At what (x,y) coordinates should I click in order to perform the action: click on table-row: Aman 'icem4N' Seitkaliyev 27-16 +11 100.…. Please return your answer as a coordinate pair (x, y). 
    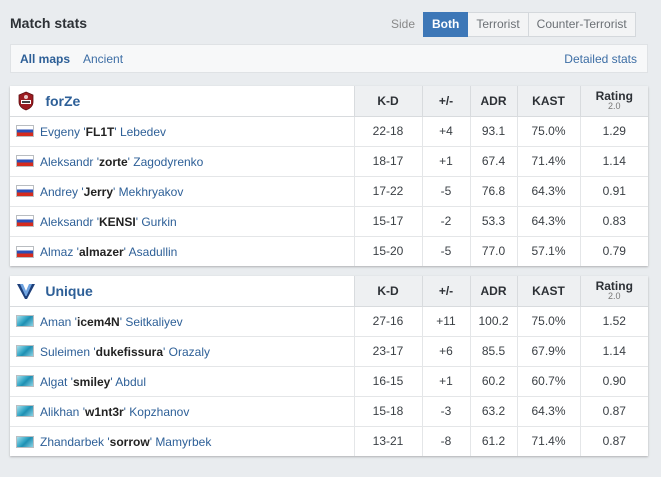
    Looking at the image, I should click on (329, 320).